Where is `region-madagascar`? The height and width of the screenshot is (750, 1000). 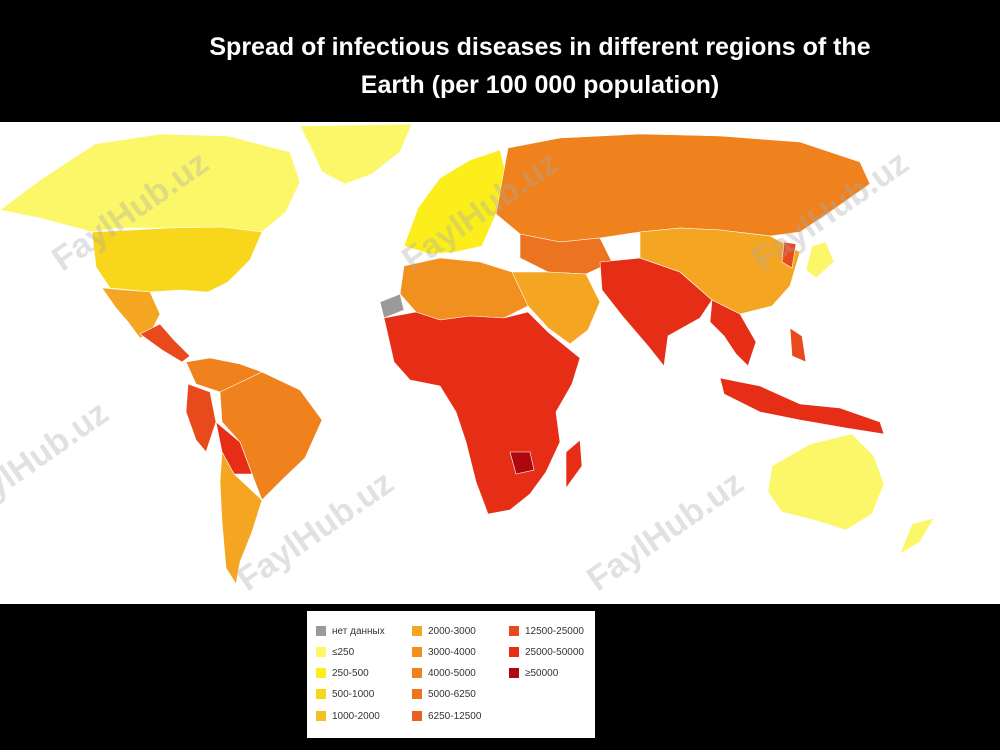
region-madagascar is located at coordinates (574, 464).